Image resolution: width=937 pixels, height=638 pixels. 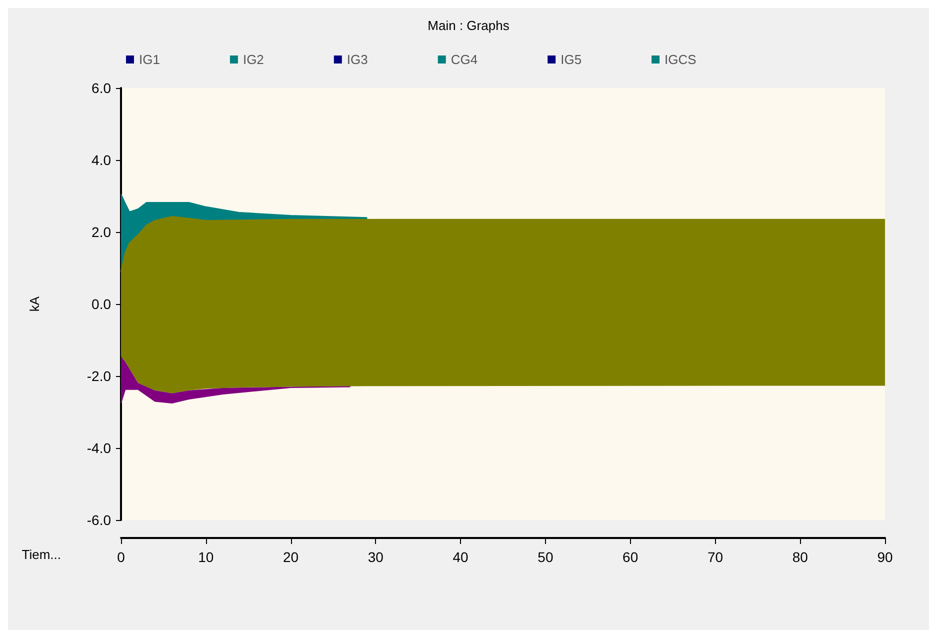 I want to click on y-tick-label: -2.0, so click(x=99, y=376).